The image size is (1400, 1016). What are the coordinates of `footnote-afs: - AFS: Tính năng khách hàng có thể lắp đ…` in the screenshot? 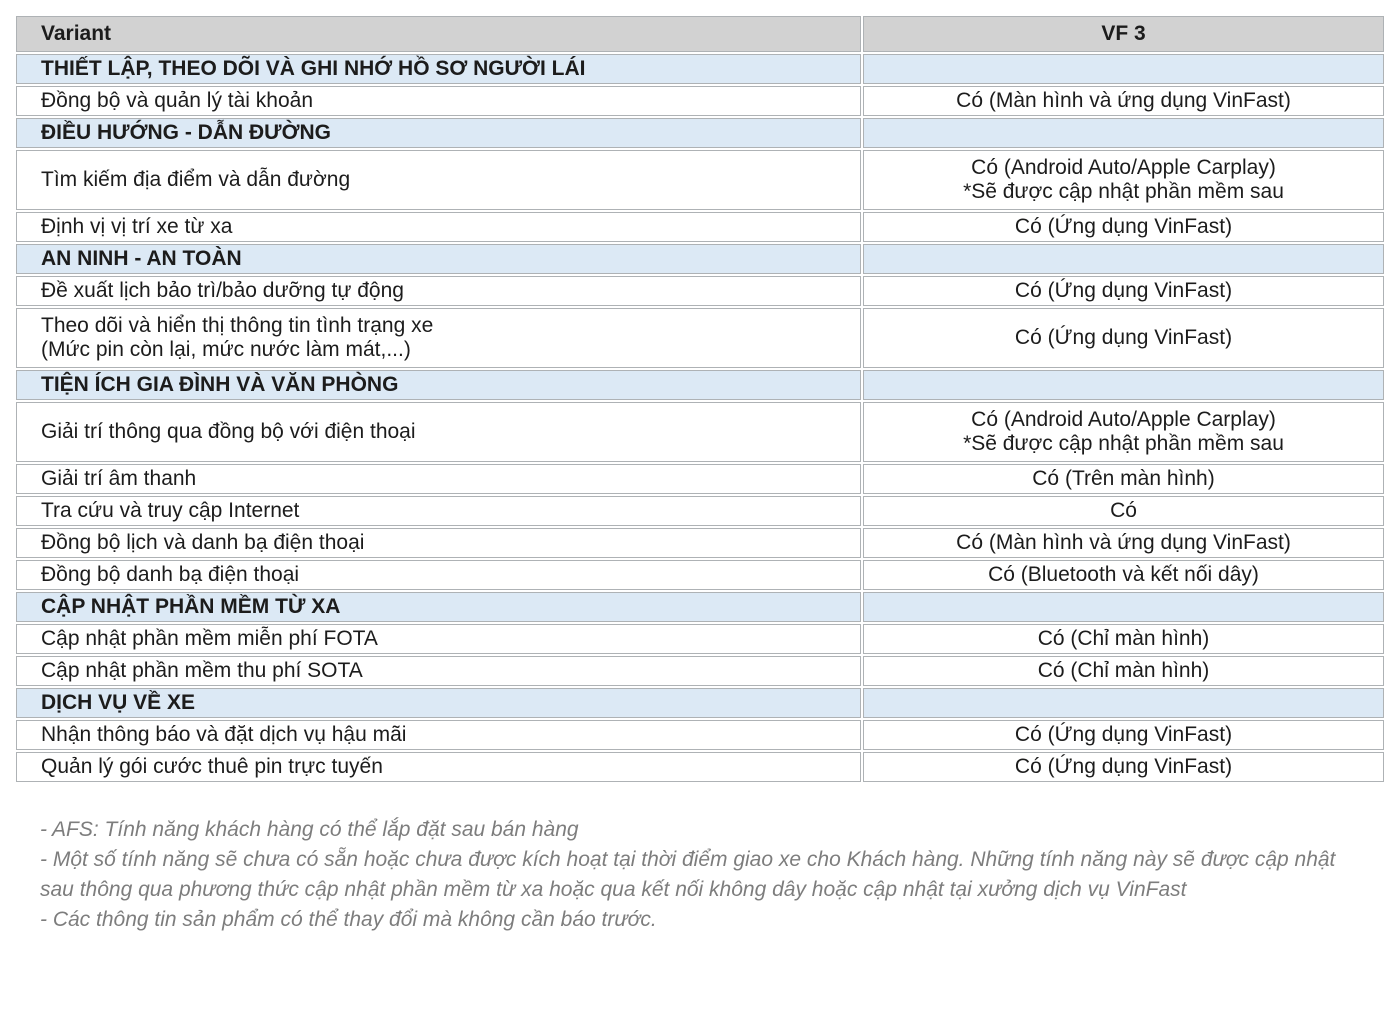 It's located at (309, 829).